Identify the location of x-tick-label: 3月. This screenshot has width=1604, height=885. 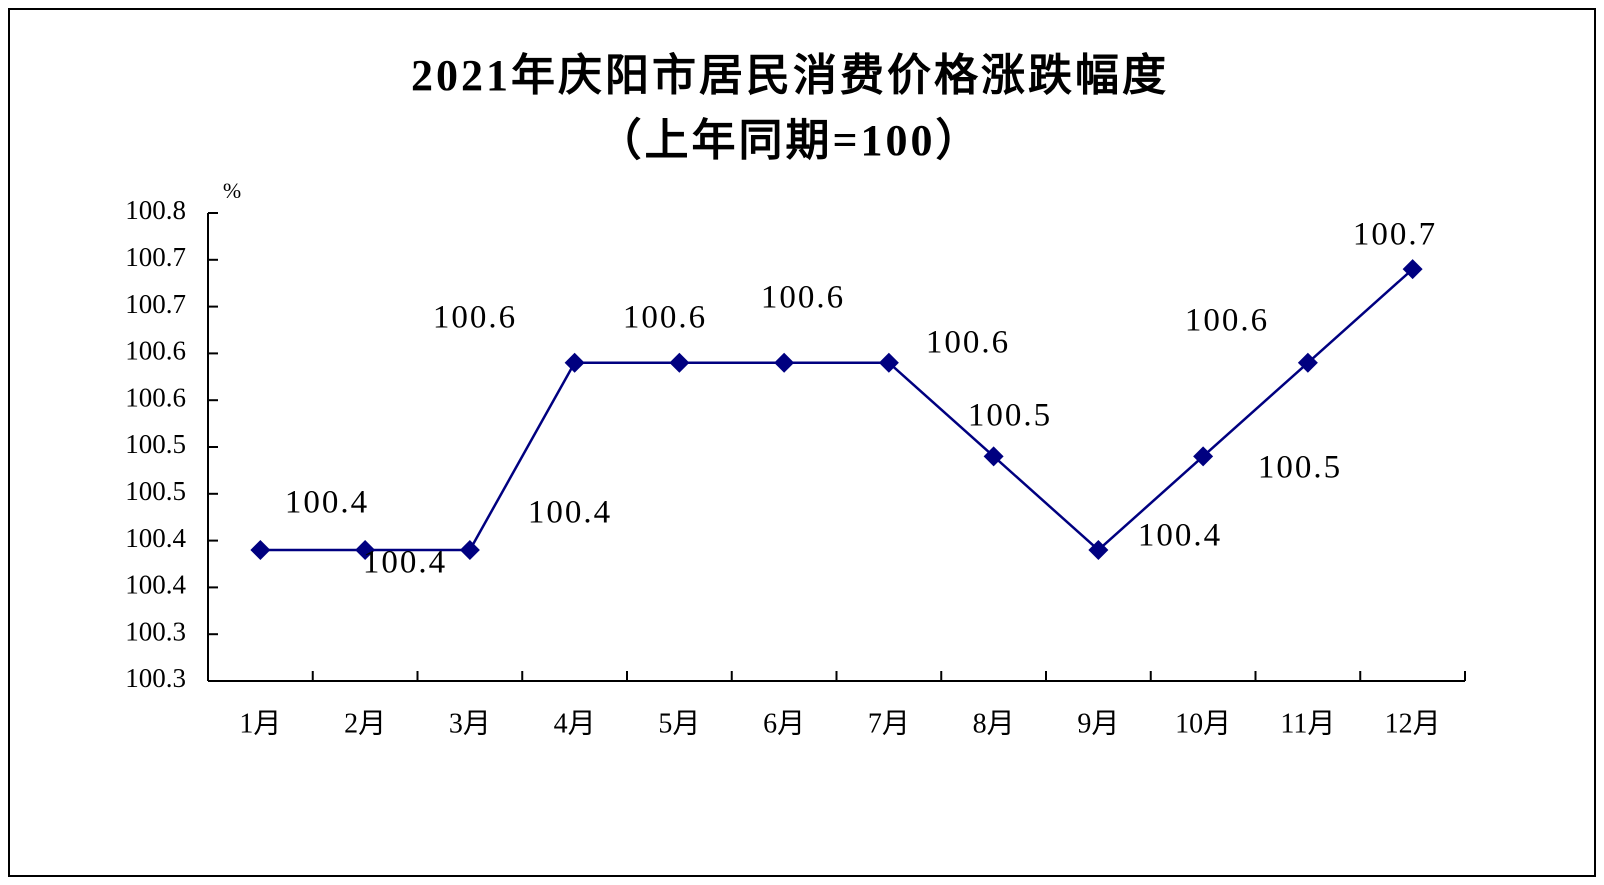
(470, 723).